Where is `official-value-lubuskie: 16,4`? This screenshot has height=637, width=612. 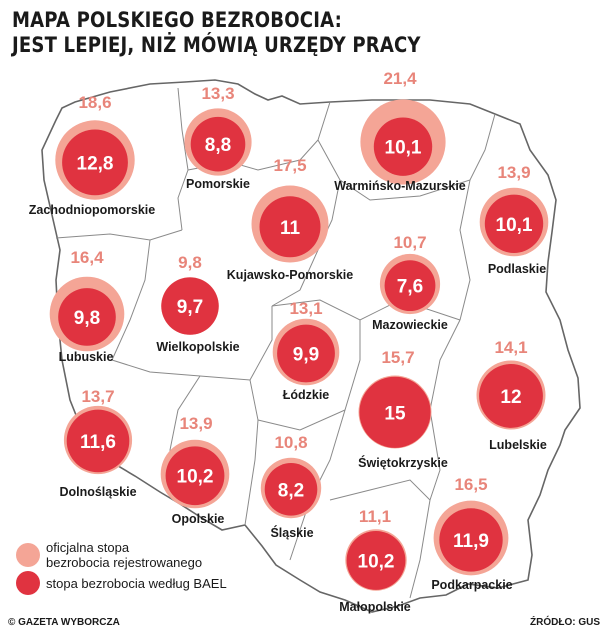
official-value-lubuskie: 16,4 is located at coordinates (87, 257).